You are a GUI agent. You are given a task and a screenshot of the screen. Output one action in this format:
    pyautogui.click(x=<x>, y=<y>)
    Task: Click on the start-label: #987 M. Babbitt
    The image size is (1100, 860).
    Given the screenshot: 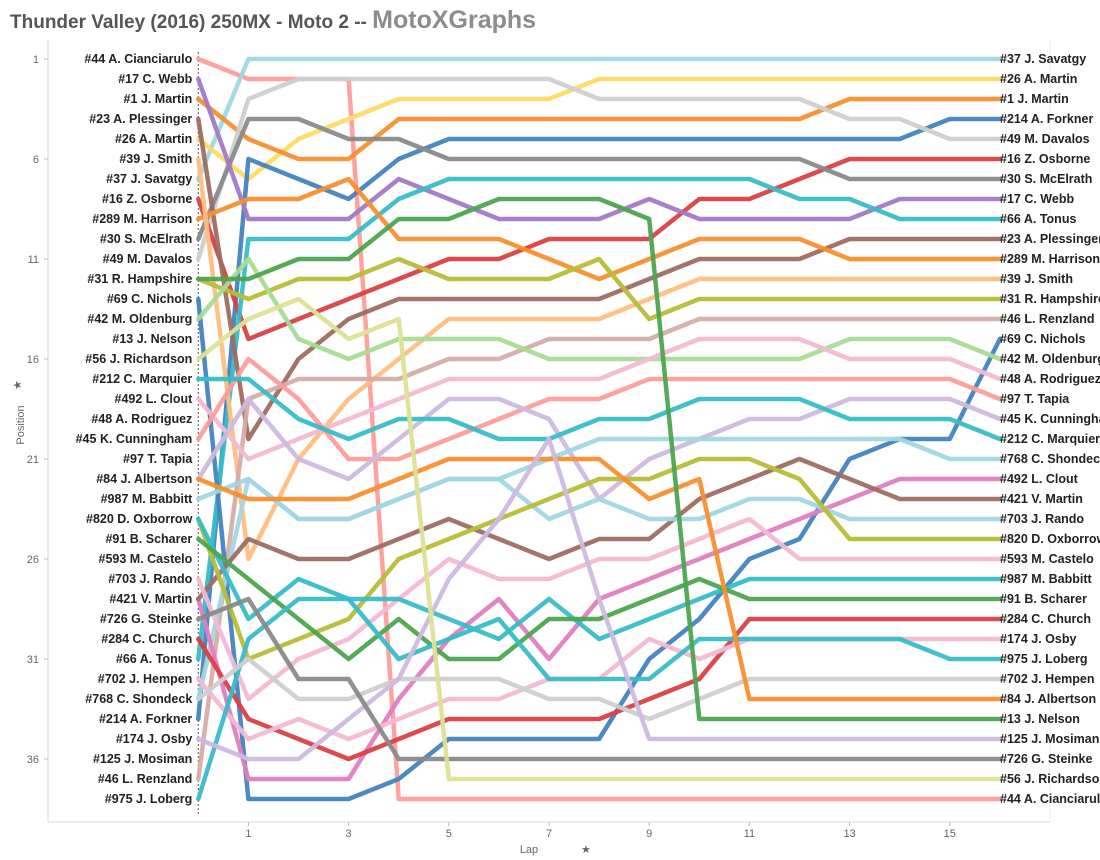 What is the action you would take?
    pyautogui.click(x=147, y=499)
    